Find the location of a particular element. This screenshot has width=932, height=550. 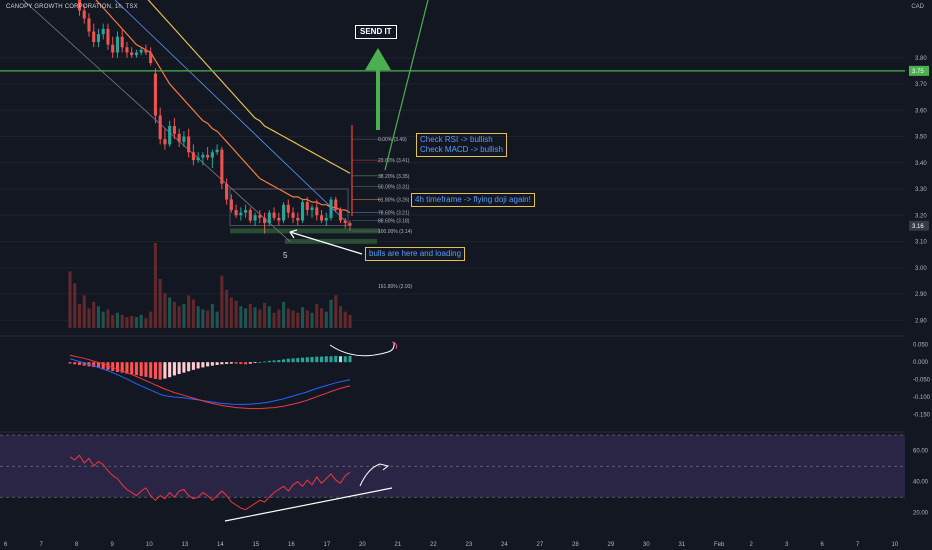

fib-level-label: 78.60% (3.21) is located at coordinates (394, 214).